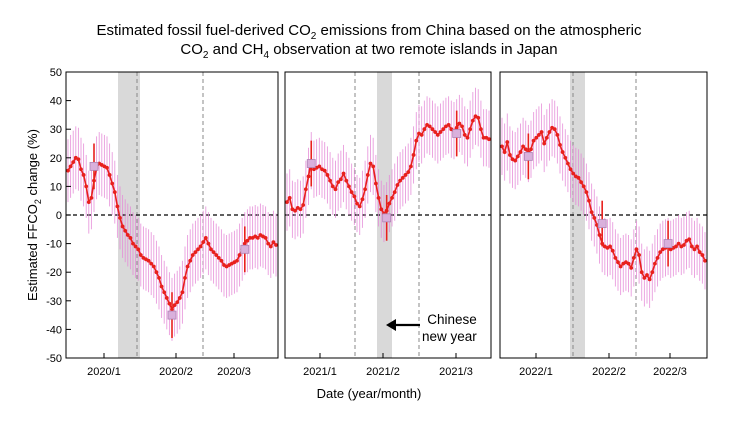  I want to click on x-tick-label: 2020/2, so click(176, 372).